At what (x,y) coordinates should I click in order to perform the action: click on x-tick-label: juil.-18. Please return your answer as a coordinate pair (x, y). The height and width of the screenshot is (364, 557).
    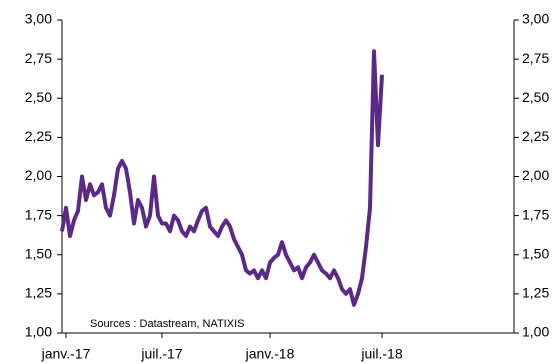
    Looking at the image, I should click on (381, 354).